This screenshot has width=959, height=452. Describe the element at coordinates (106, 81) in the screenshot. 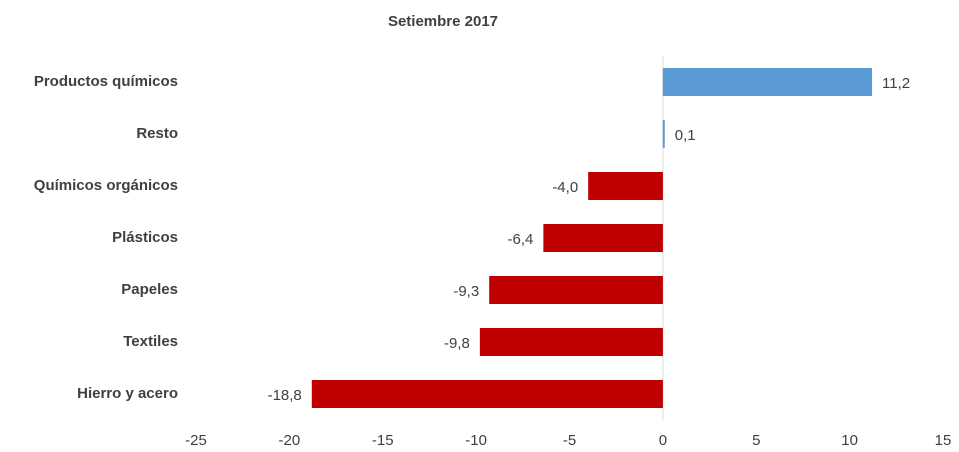

I see `y-tick-label: Productos químicos` at that location.